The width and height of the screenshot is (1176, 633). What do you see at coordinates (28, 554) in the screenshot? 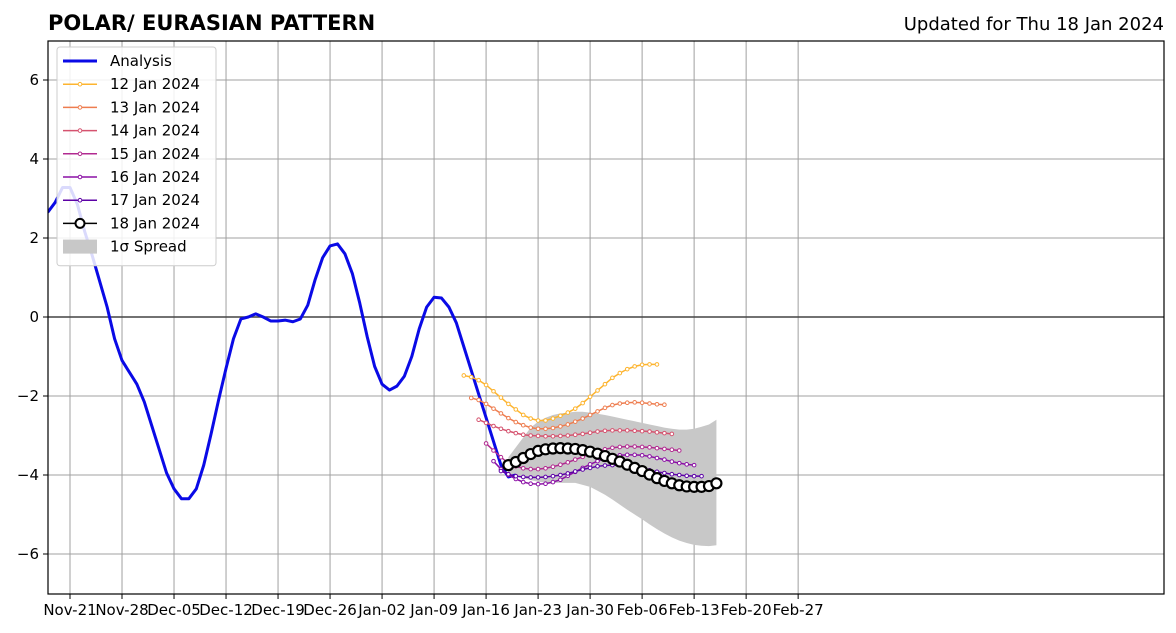
I see `y-tick-label: −6` at bounding box center [28, 554].